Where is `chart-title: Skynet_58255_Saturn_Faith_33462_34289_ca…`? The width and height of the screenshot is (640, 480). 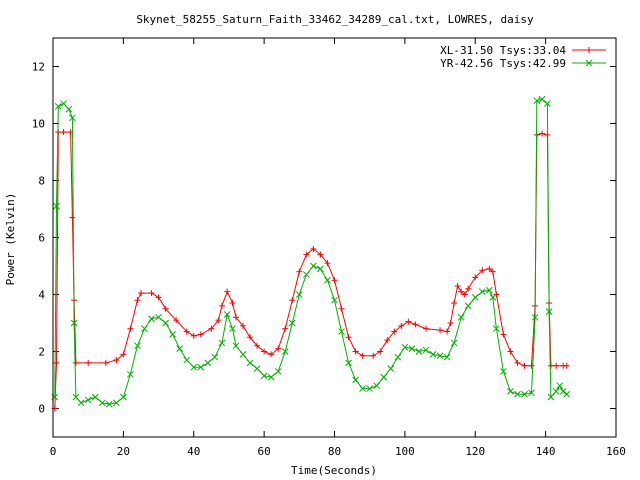 chart-title: Skynet_58255_Saturn_Faith_33462_34289_ca… is located at coordinates (335, 19).